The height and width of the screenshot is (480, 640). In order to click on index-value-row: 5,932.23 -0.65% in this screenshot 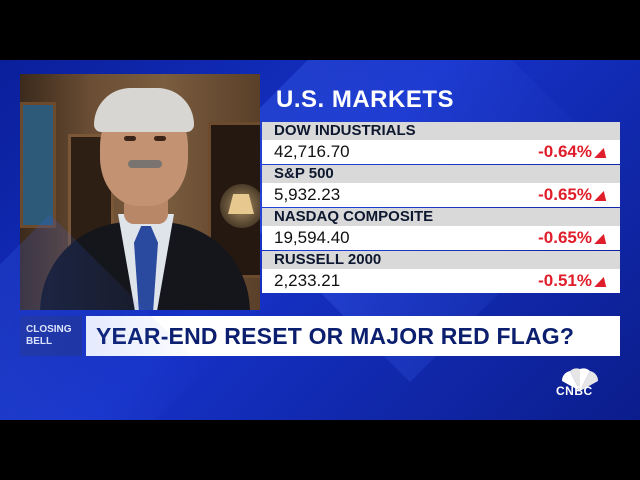, I will do `click(441, 195)`.